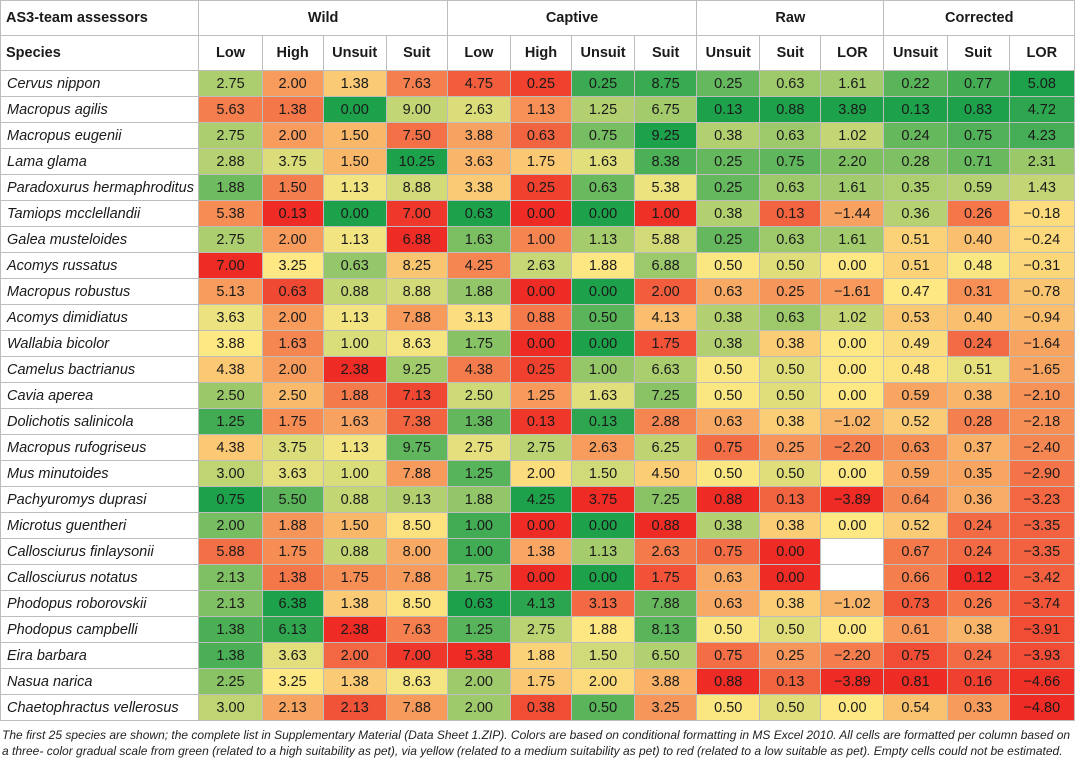 Image resolution: width=1091 pixels, height=781 pixels. What do you see at coordinates (416, 187) in the screenshot?
I see `value-cell: 8.88` at bounding box center [416, 187].